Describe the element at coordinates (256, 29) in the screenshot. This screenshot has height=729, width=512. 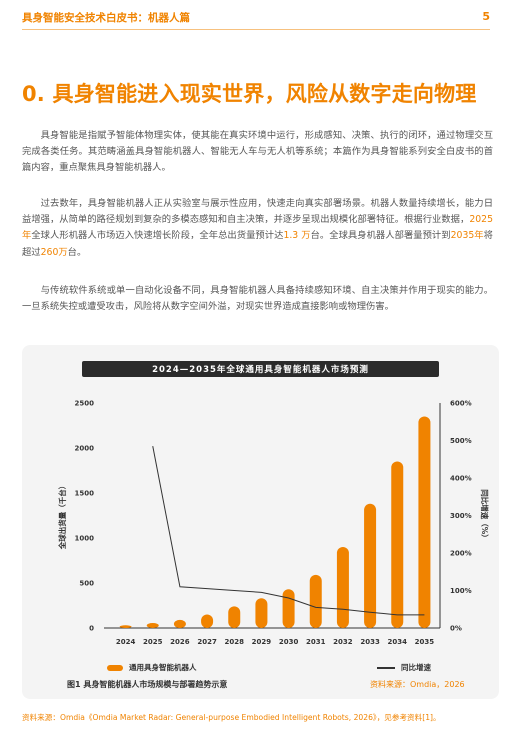
I see `header-divider` at that location.